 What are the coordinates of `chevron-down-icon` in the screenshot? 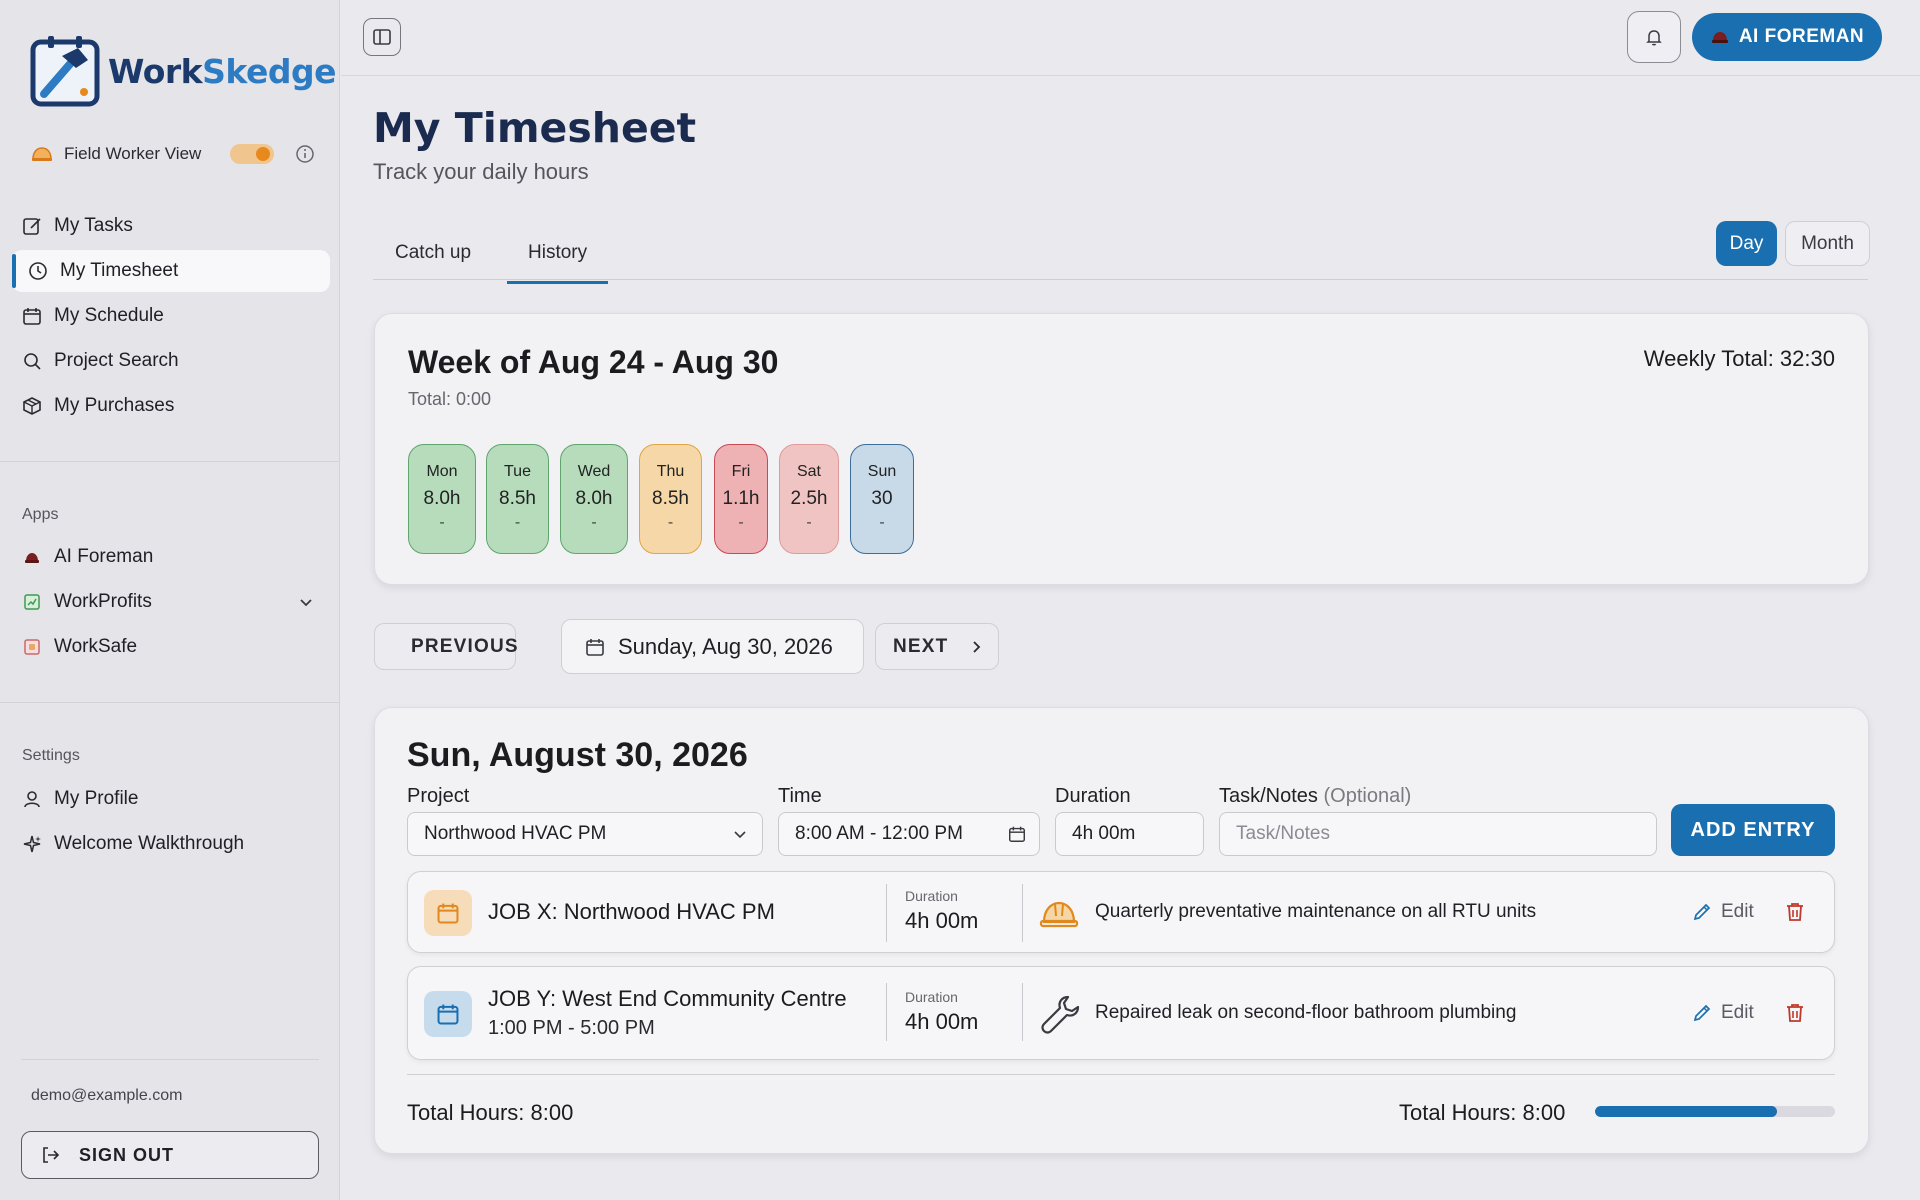 It's located at (306, 602).